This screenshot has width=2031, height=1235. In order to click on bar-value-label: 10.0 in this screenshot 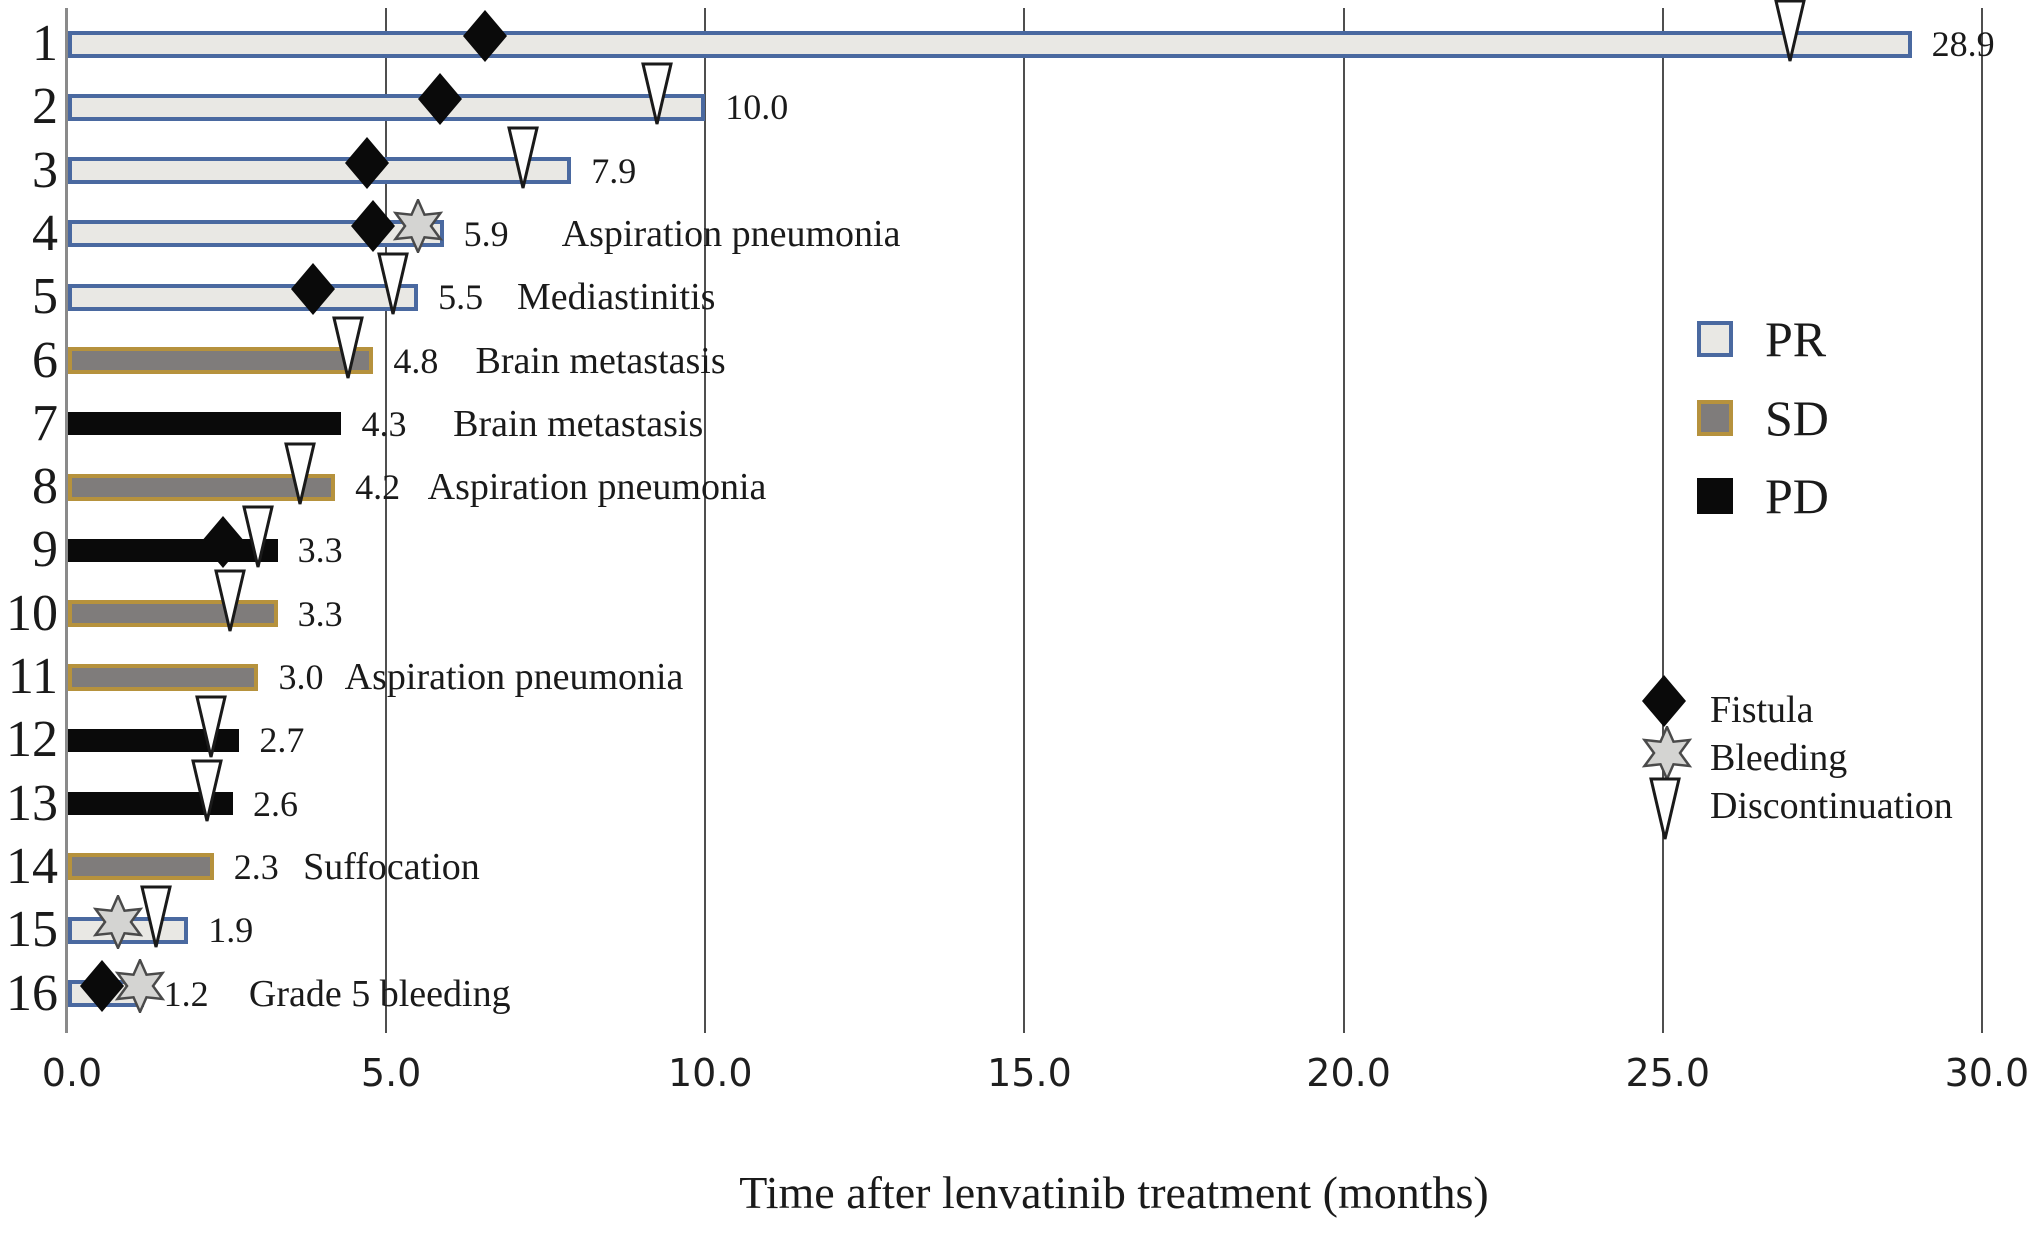, I will do `click(757, 107)`.